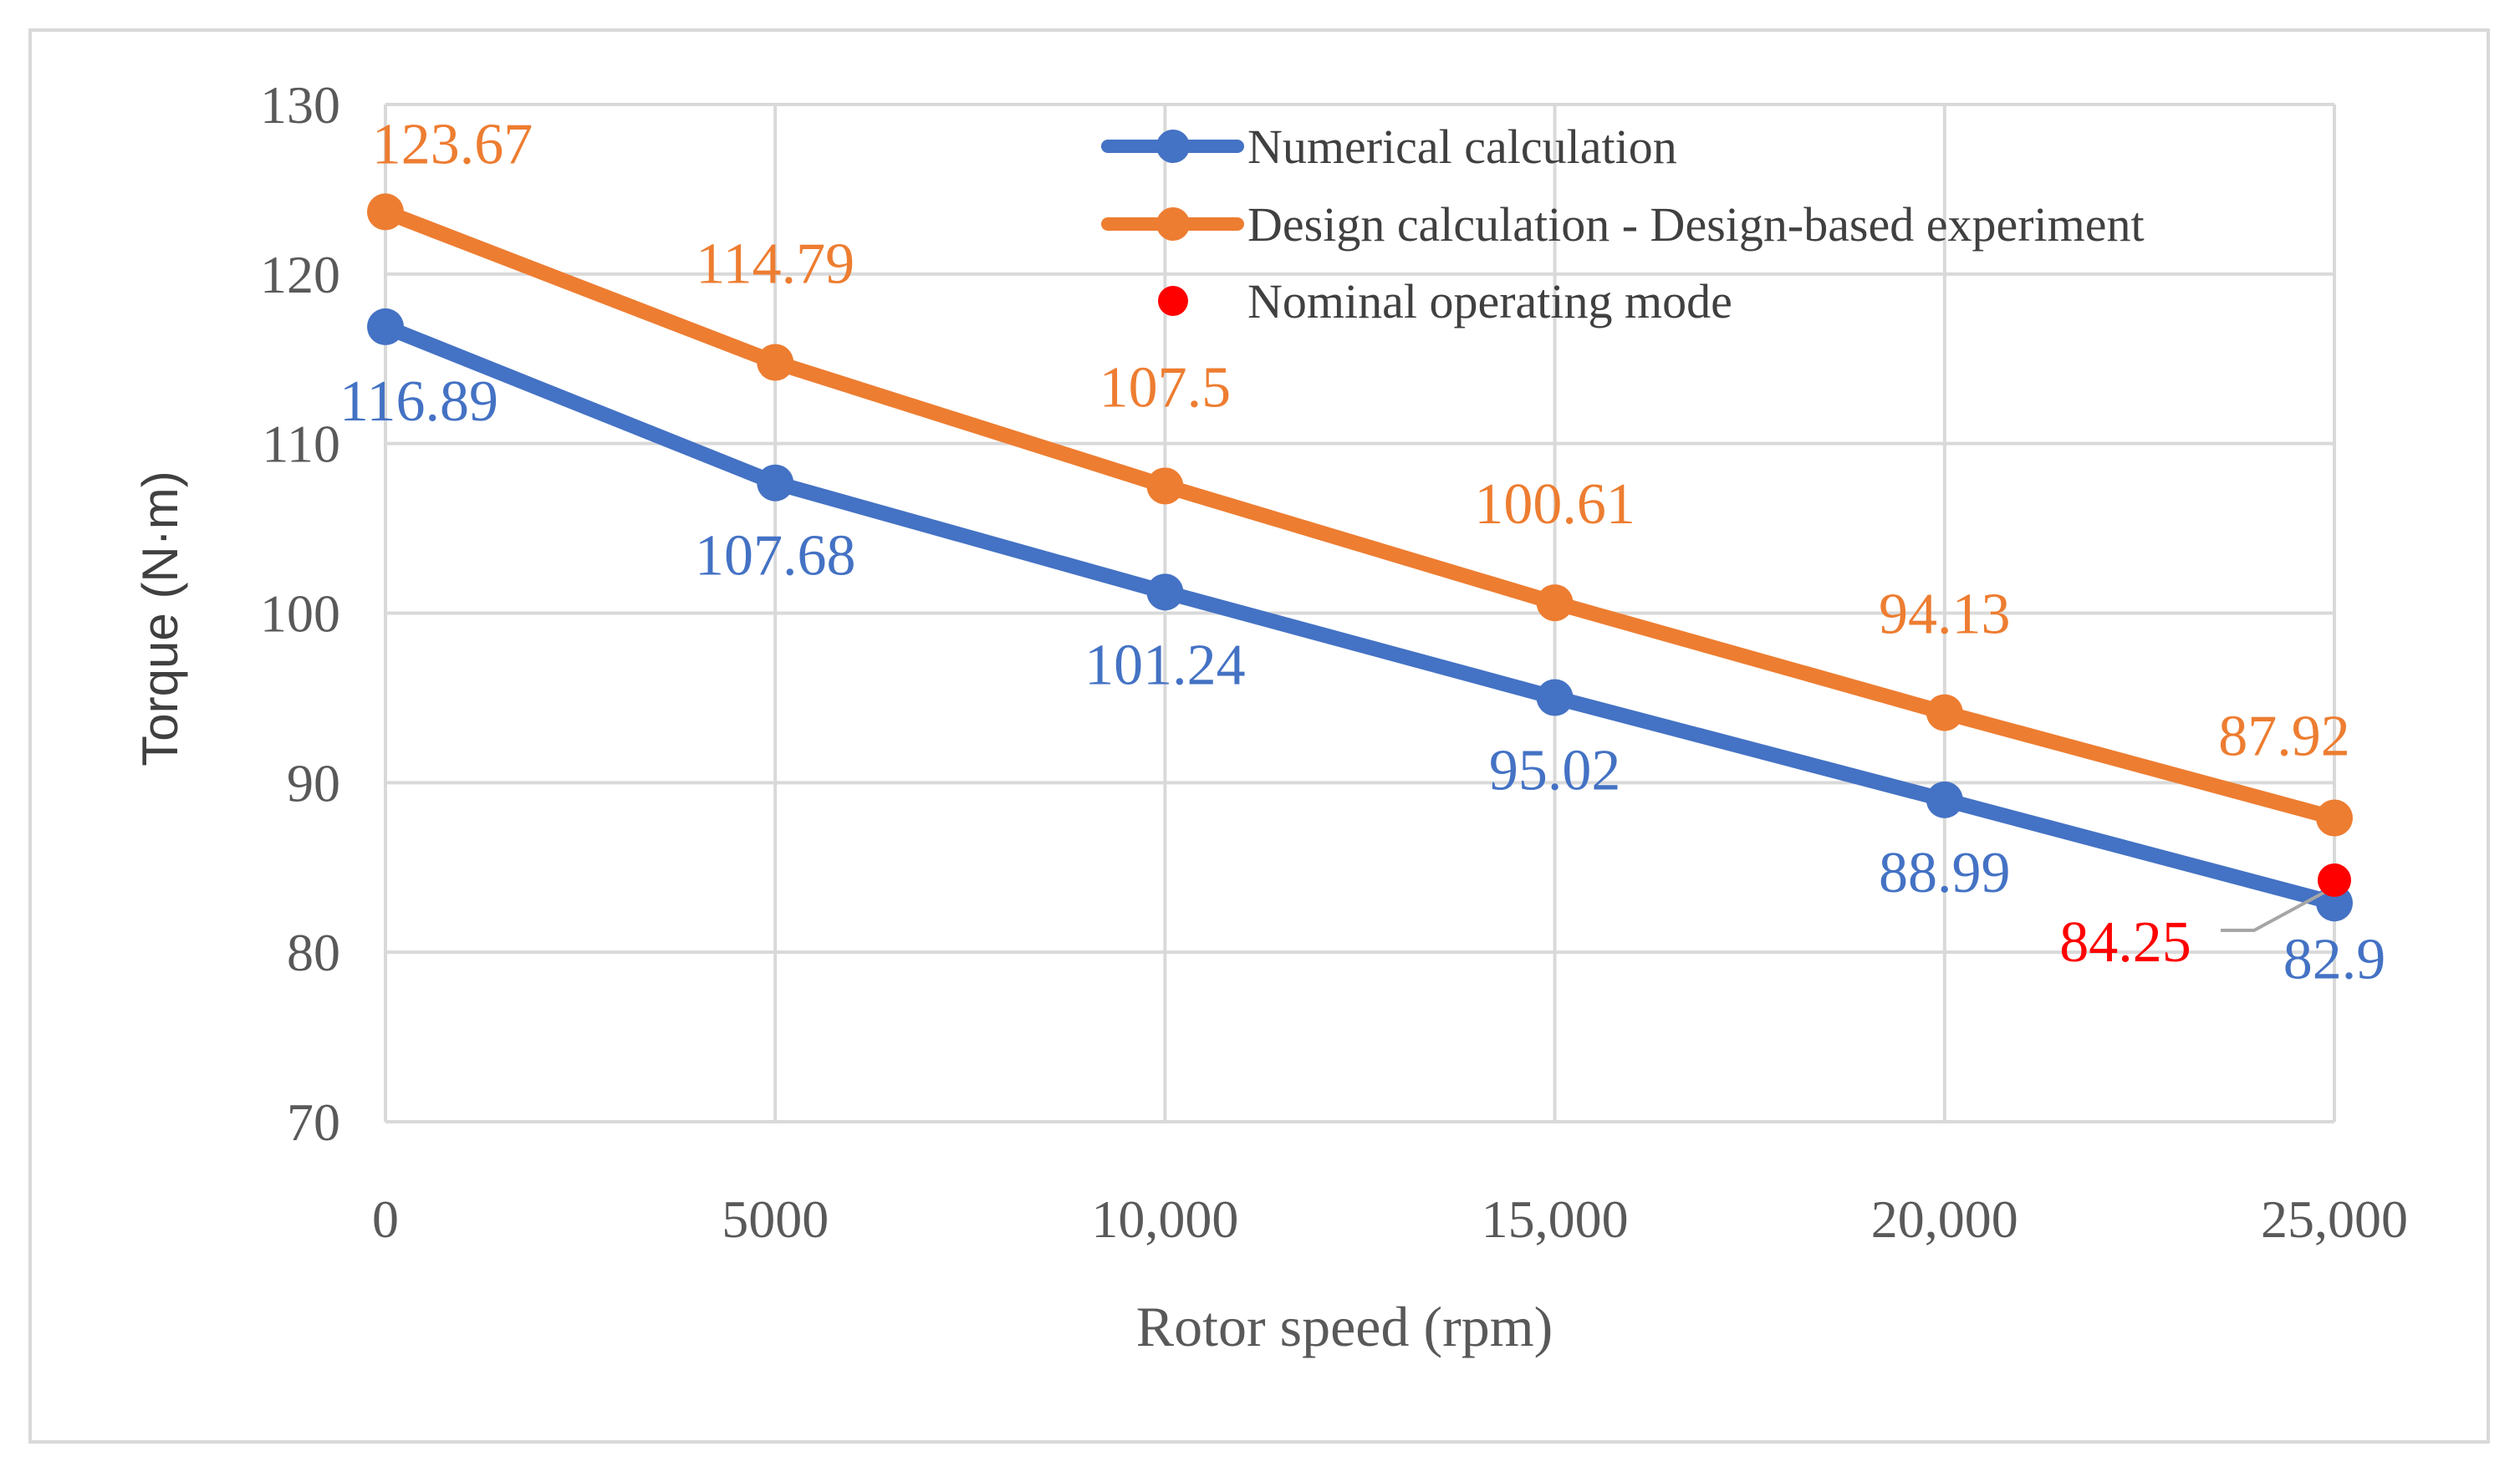  Describe the element at coordinates (313, 952) in the screenshot. I see `y-tick-label: 80` at that location.